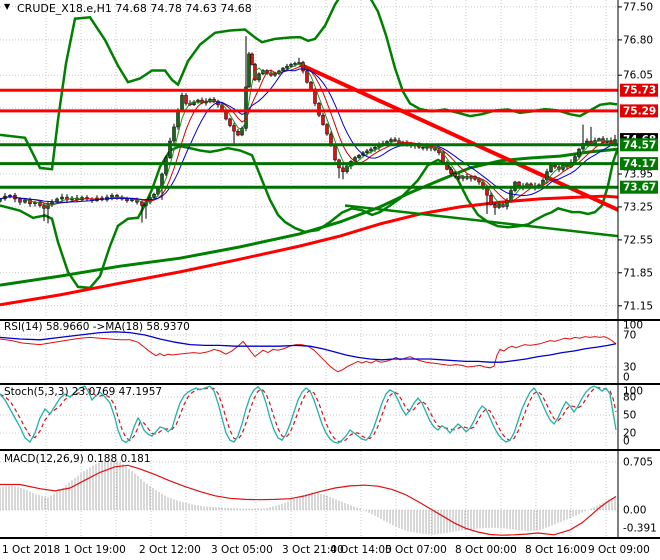 Image resolution: width=660 pixels, height=560 pixels. What do you see at coordinates (639, 187) in the screenshot?
I see `price-badge-73.67: 73.67` at bounding box center [639, 187].